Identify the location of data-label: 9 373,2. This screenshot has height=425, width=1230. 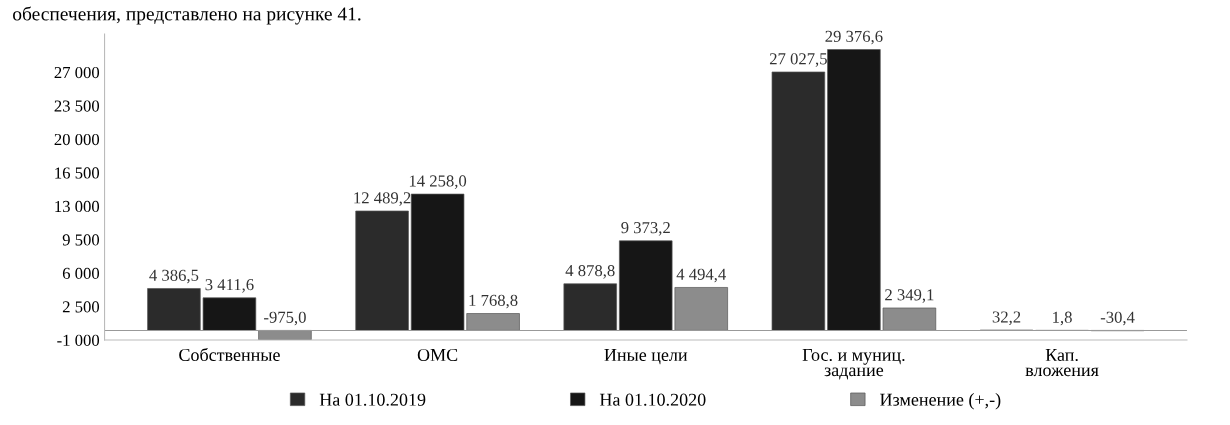
(645, 229).